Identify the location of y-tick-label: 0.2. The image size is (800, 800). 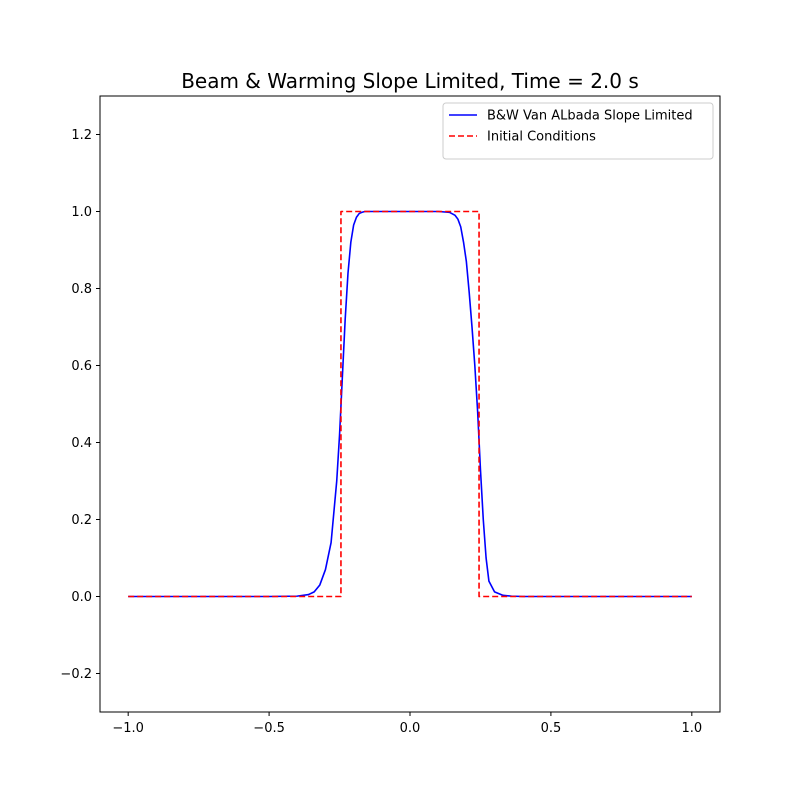
(81, 520).